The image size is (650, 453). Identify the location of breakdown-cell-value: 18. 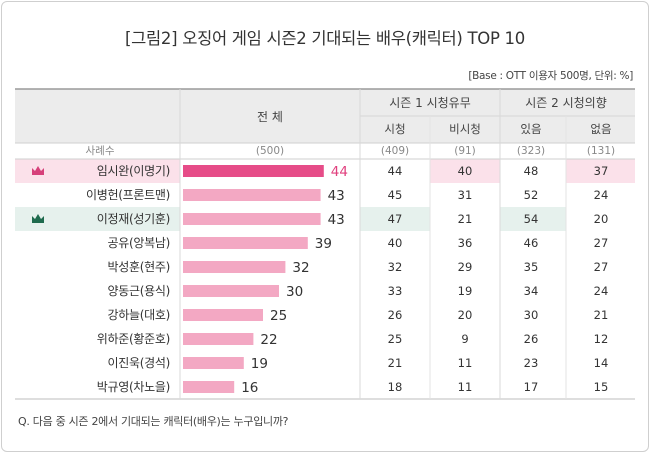
(395, 387).